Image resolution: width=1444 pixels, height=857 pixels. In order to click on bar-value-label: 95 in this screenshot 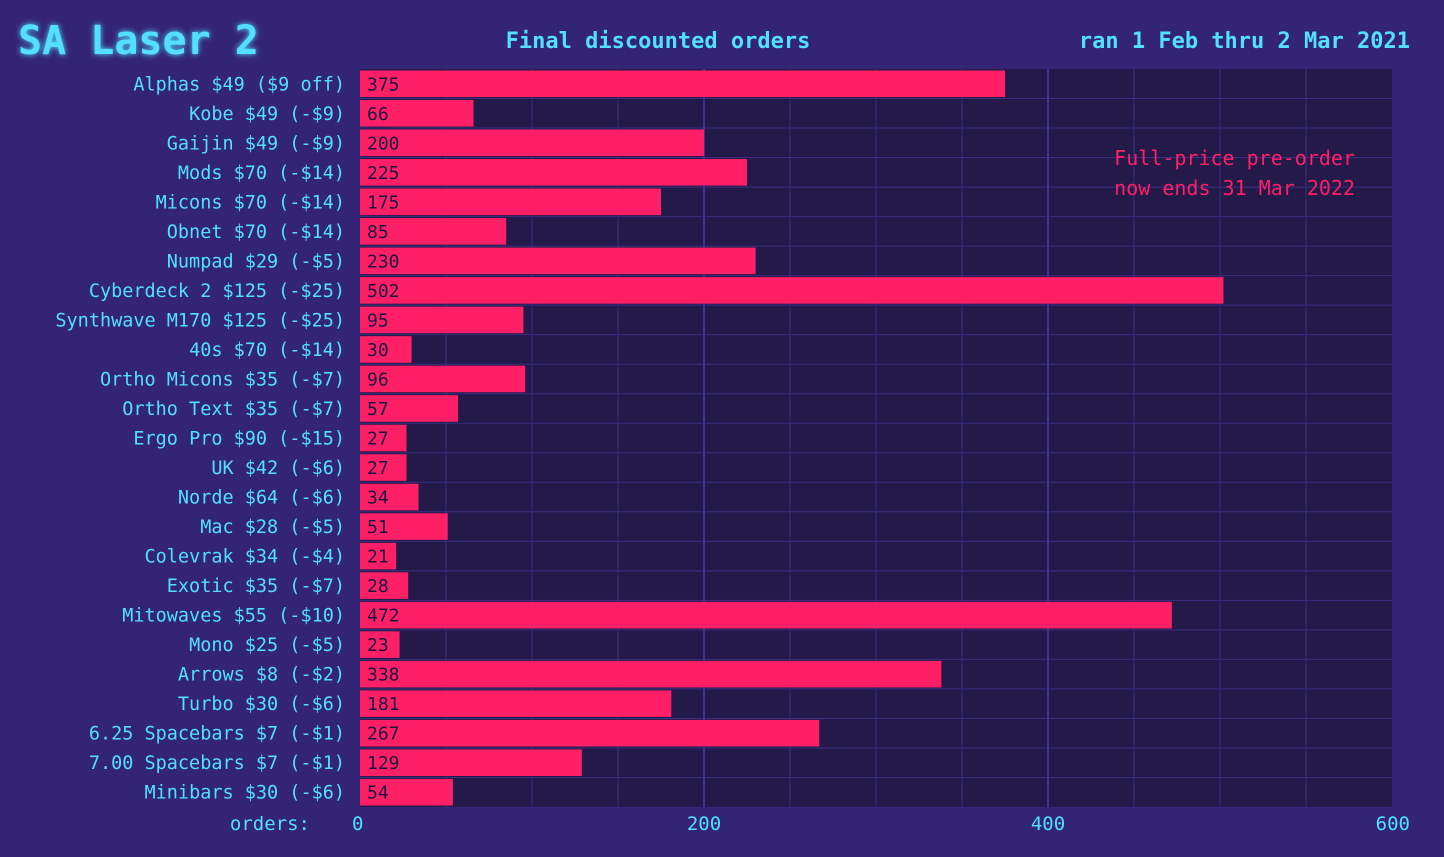, I will do `click(378, 320)`.